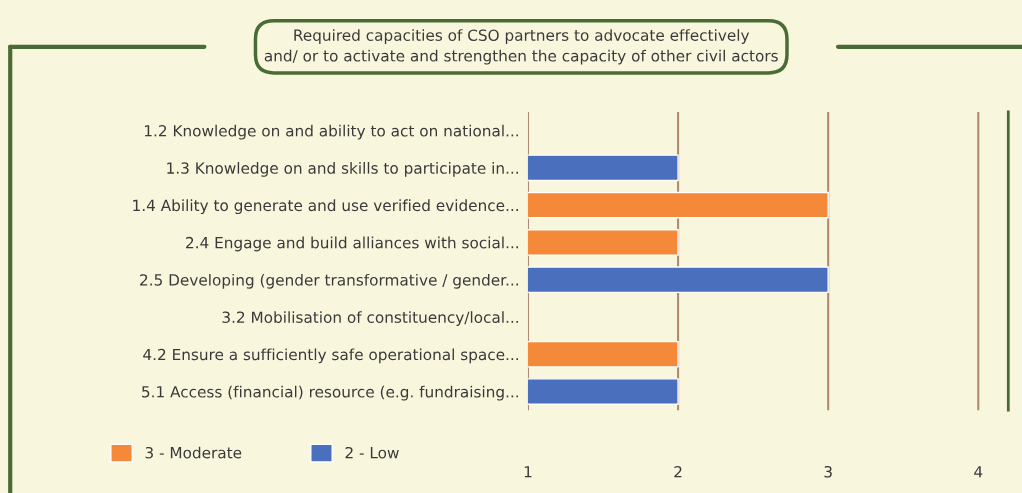  Describe the element at coordinates (372, 452) in the screenshot. I see `legend-label: 2 - Low` at that location.